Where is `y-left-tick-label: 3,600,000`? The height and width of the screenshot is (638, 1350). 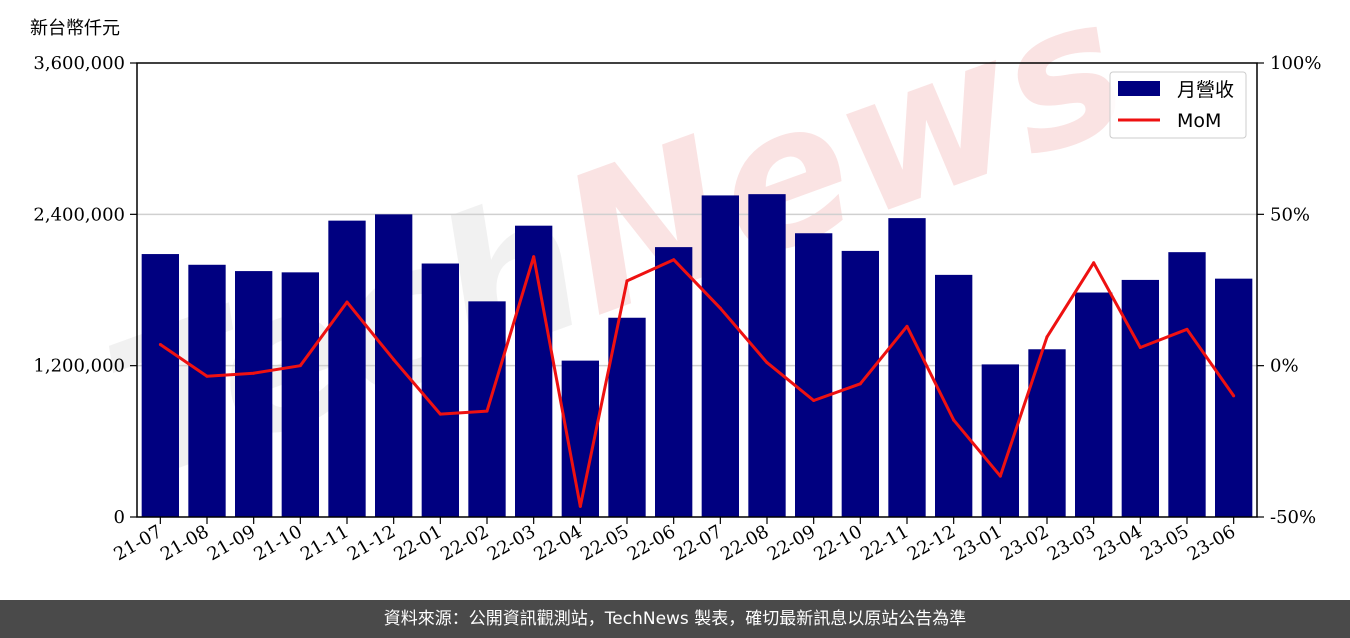
y-left-tick-label: 3,600,000 is located at coordinates (79, 63).